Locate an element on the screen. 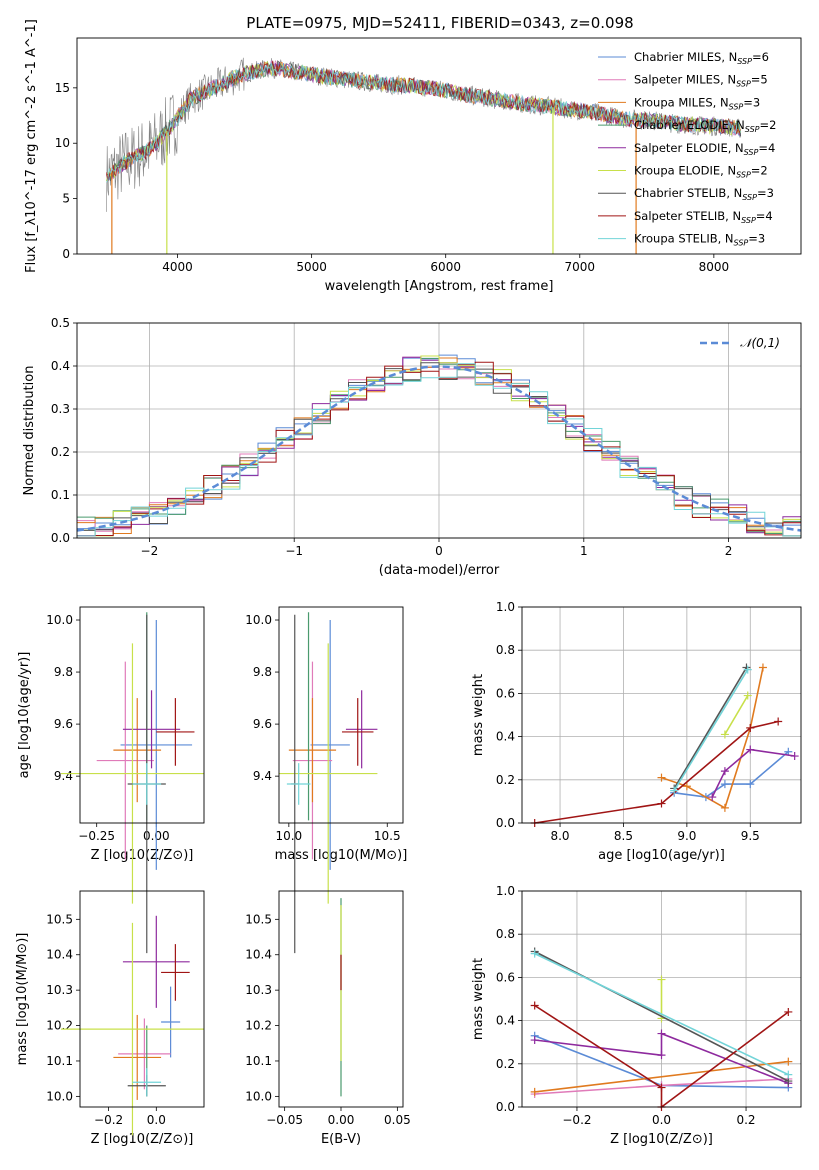  x-tick-label: 8.0 is located at coordinates (559, 836).